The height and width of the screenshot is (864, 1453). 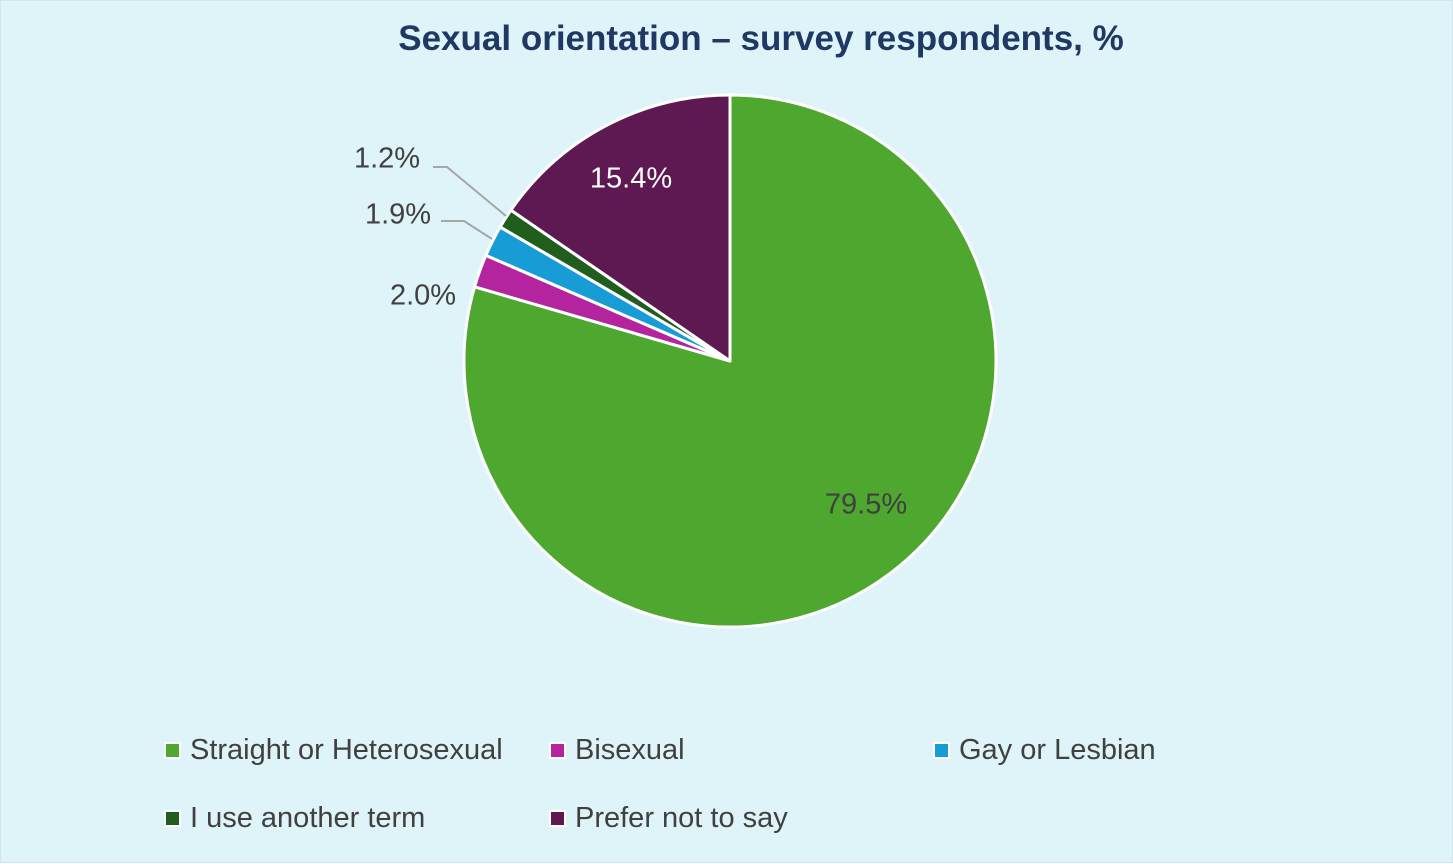 I want to click on legend-item-straight-or-heterosexual: Straight or Heterosexual, so click(x=333, y=750).